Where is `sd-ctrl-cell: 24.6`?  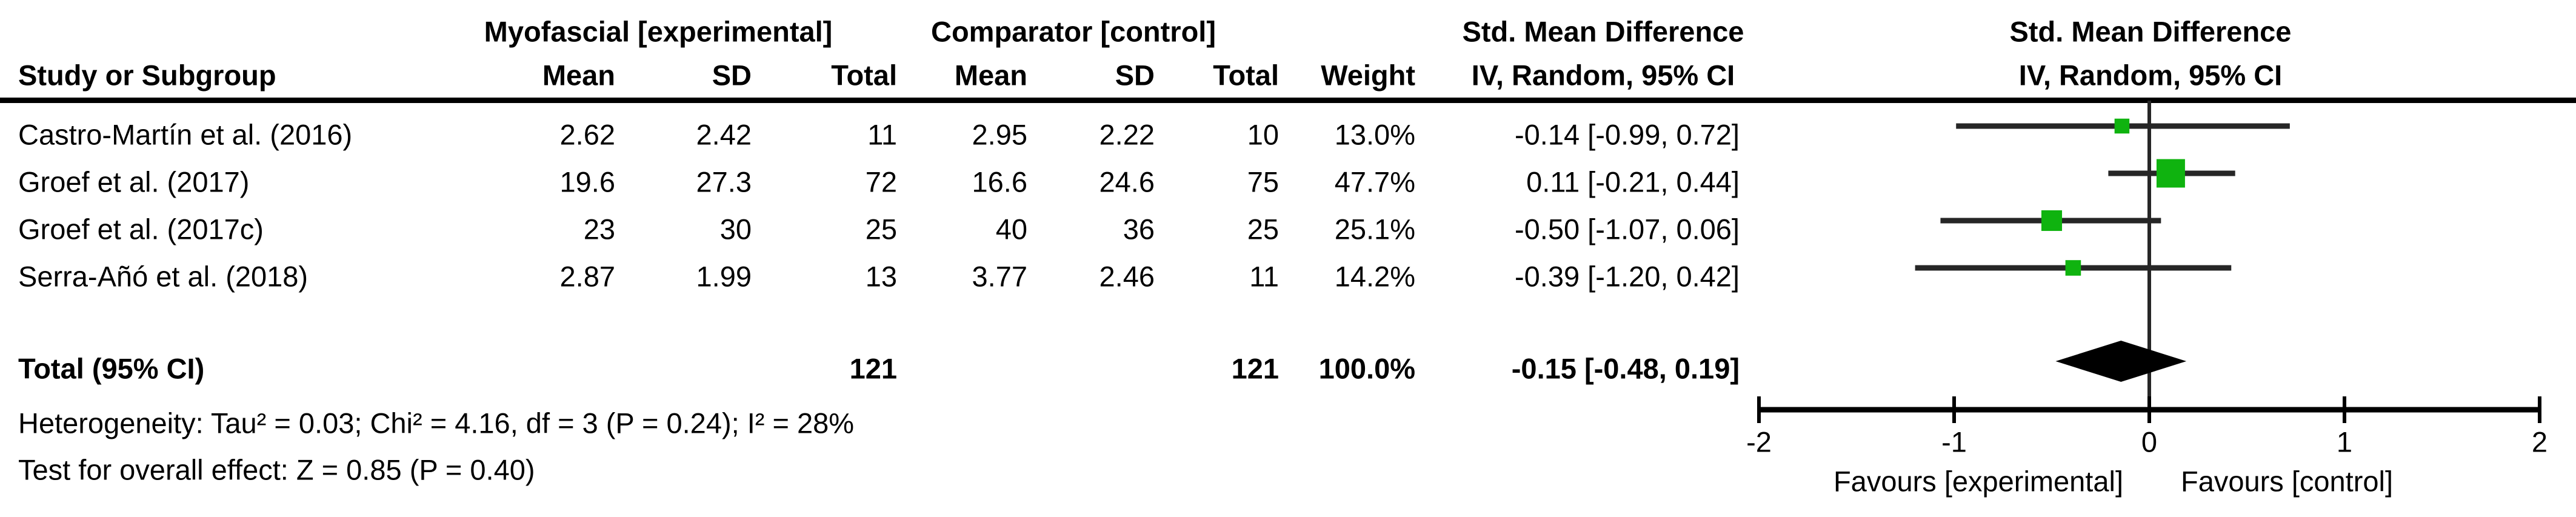
sd-ctrl-cell: 24.6 is located at coordinates (1127, 182).